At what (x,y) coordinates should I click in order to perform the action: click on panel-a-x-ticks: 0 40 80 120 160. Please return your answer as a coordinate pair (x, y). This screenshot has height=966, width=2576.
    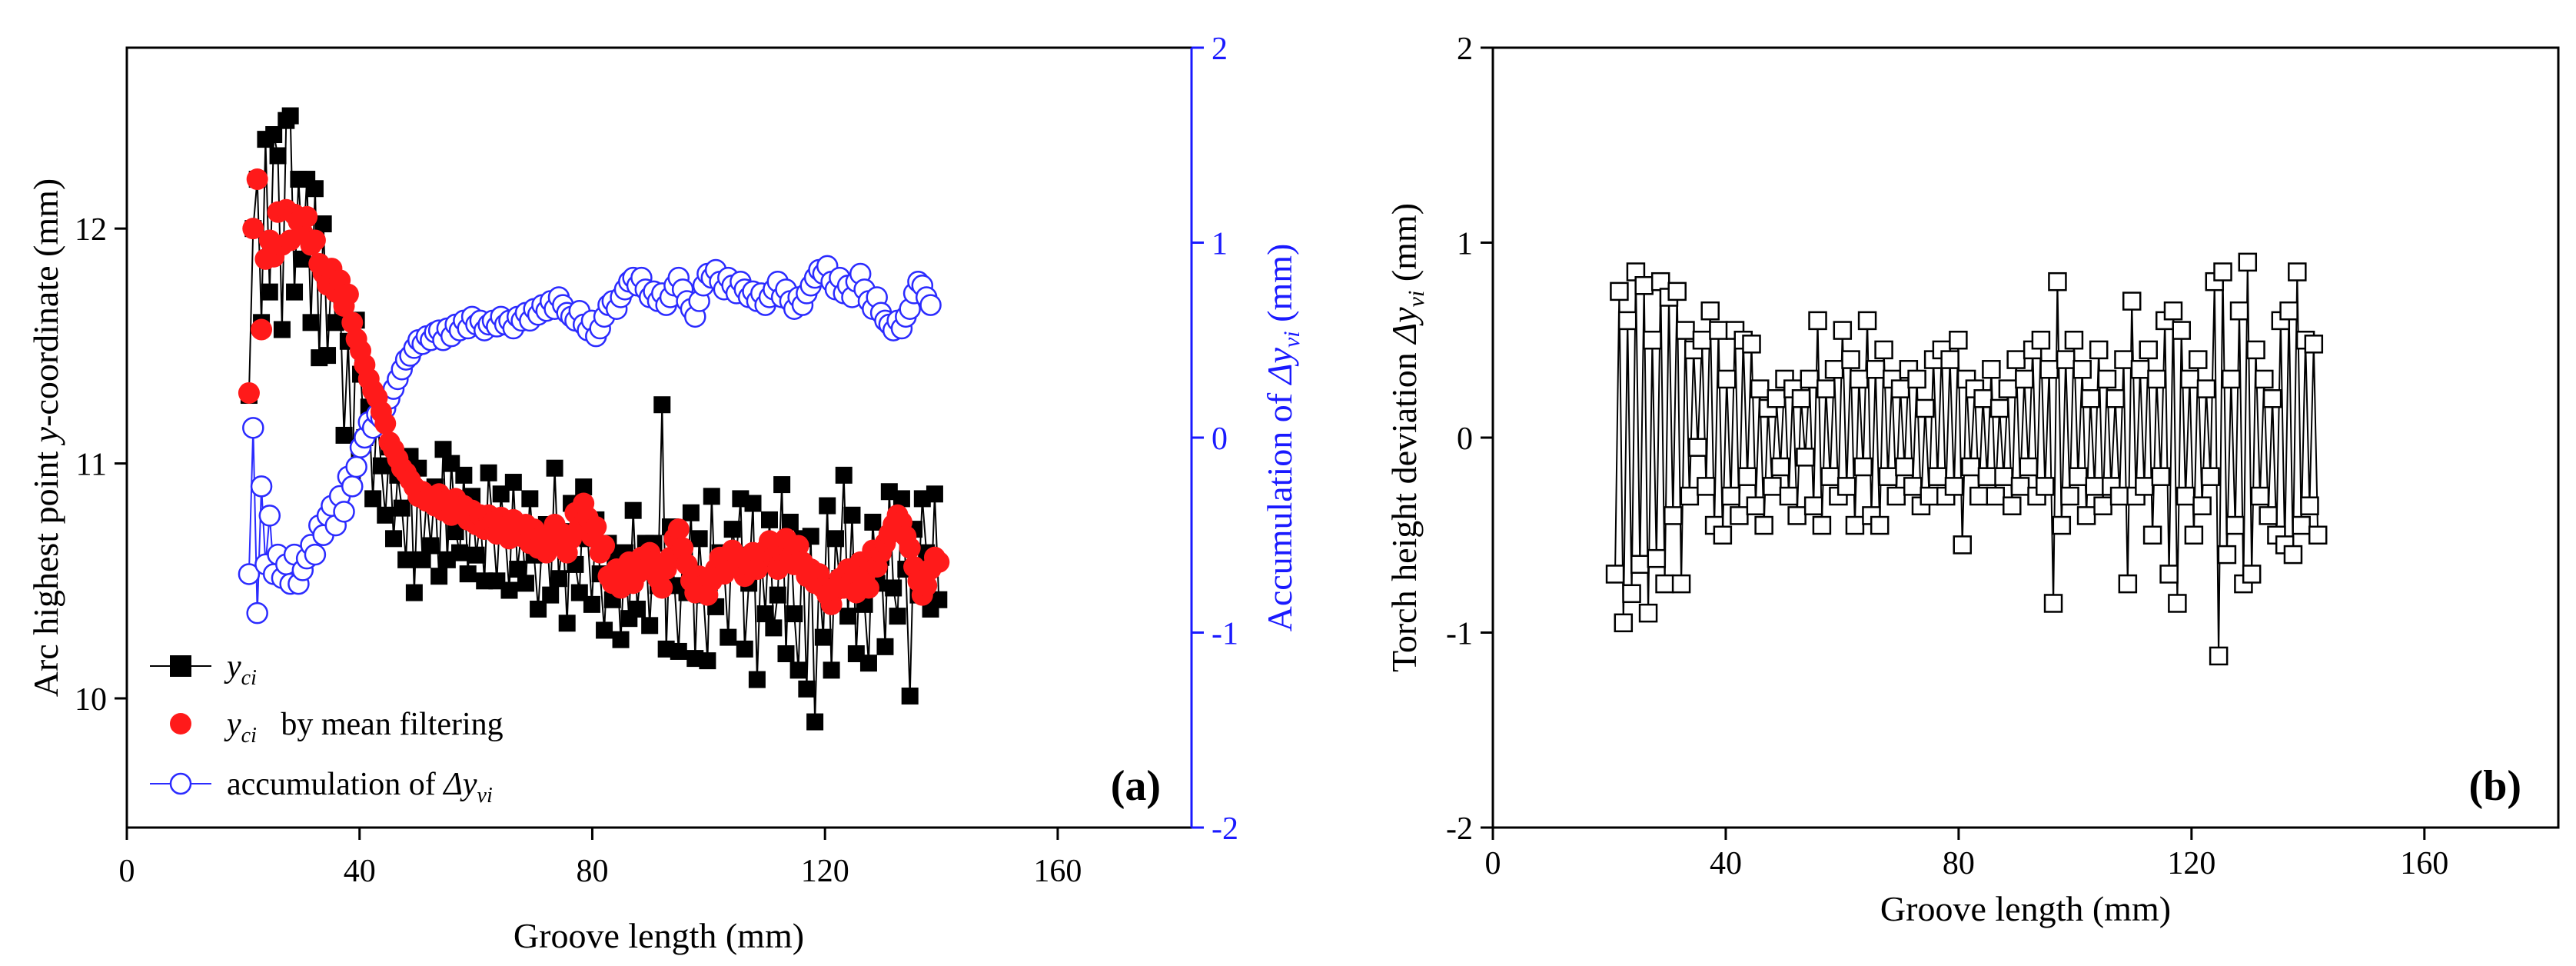
    Looking at the image, I should click on (600, 858).